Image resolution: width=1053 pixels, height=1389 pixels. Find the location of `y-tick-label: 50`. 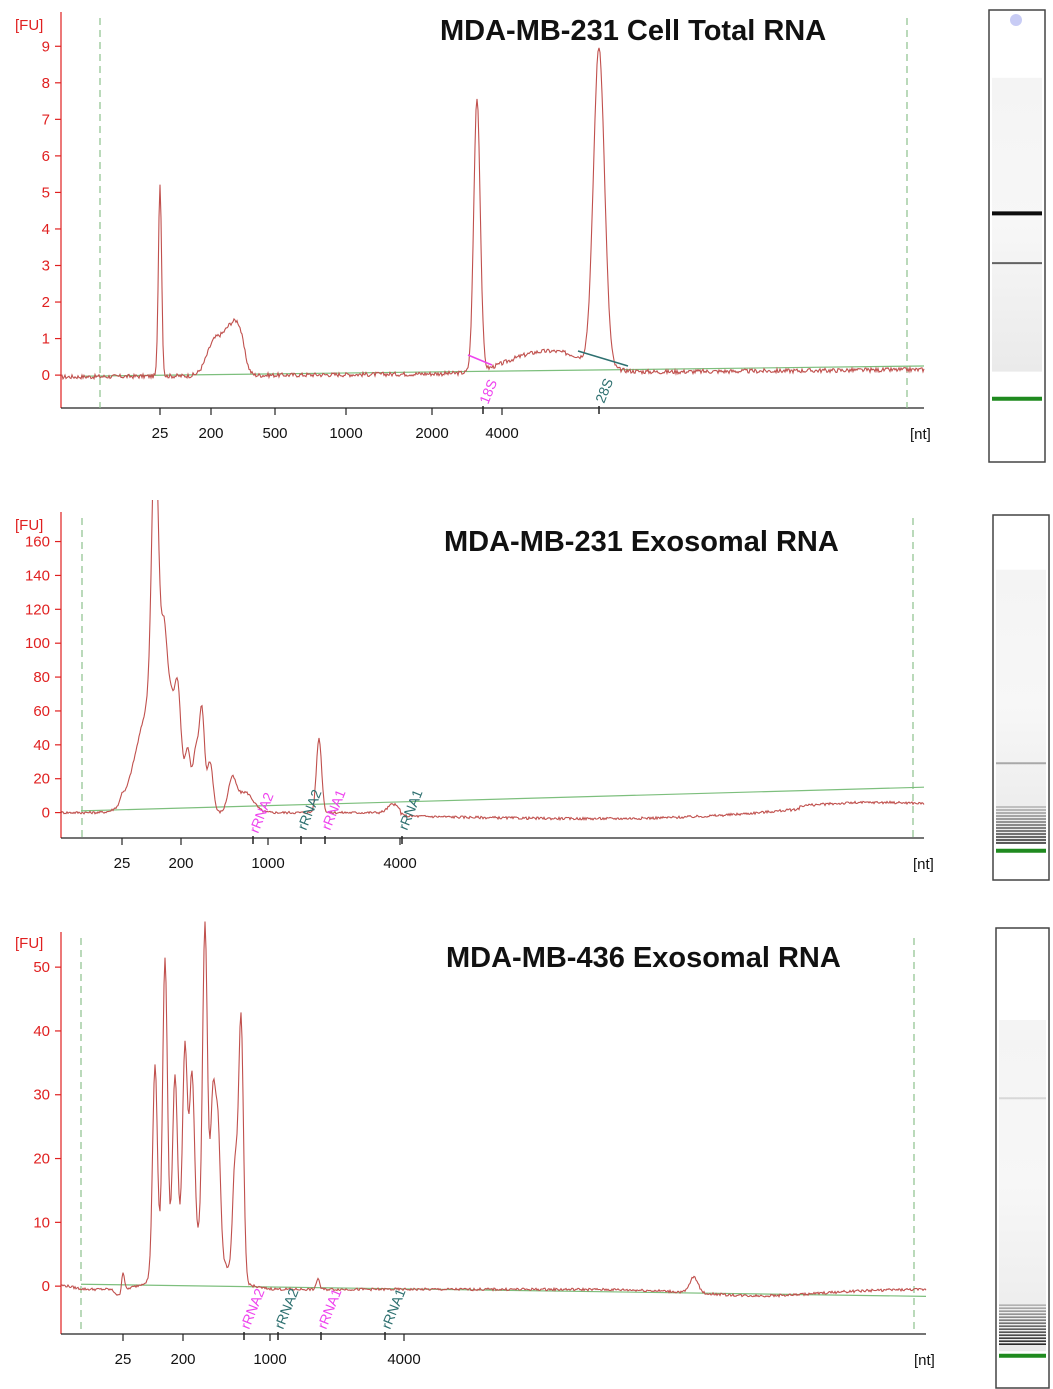

y-tick-label: 50 is located at coordinates (41, 967).